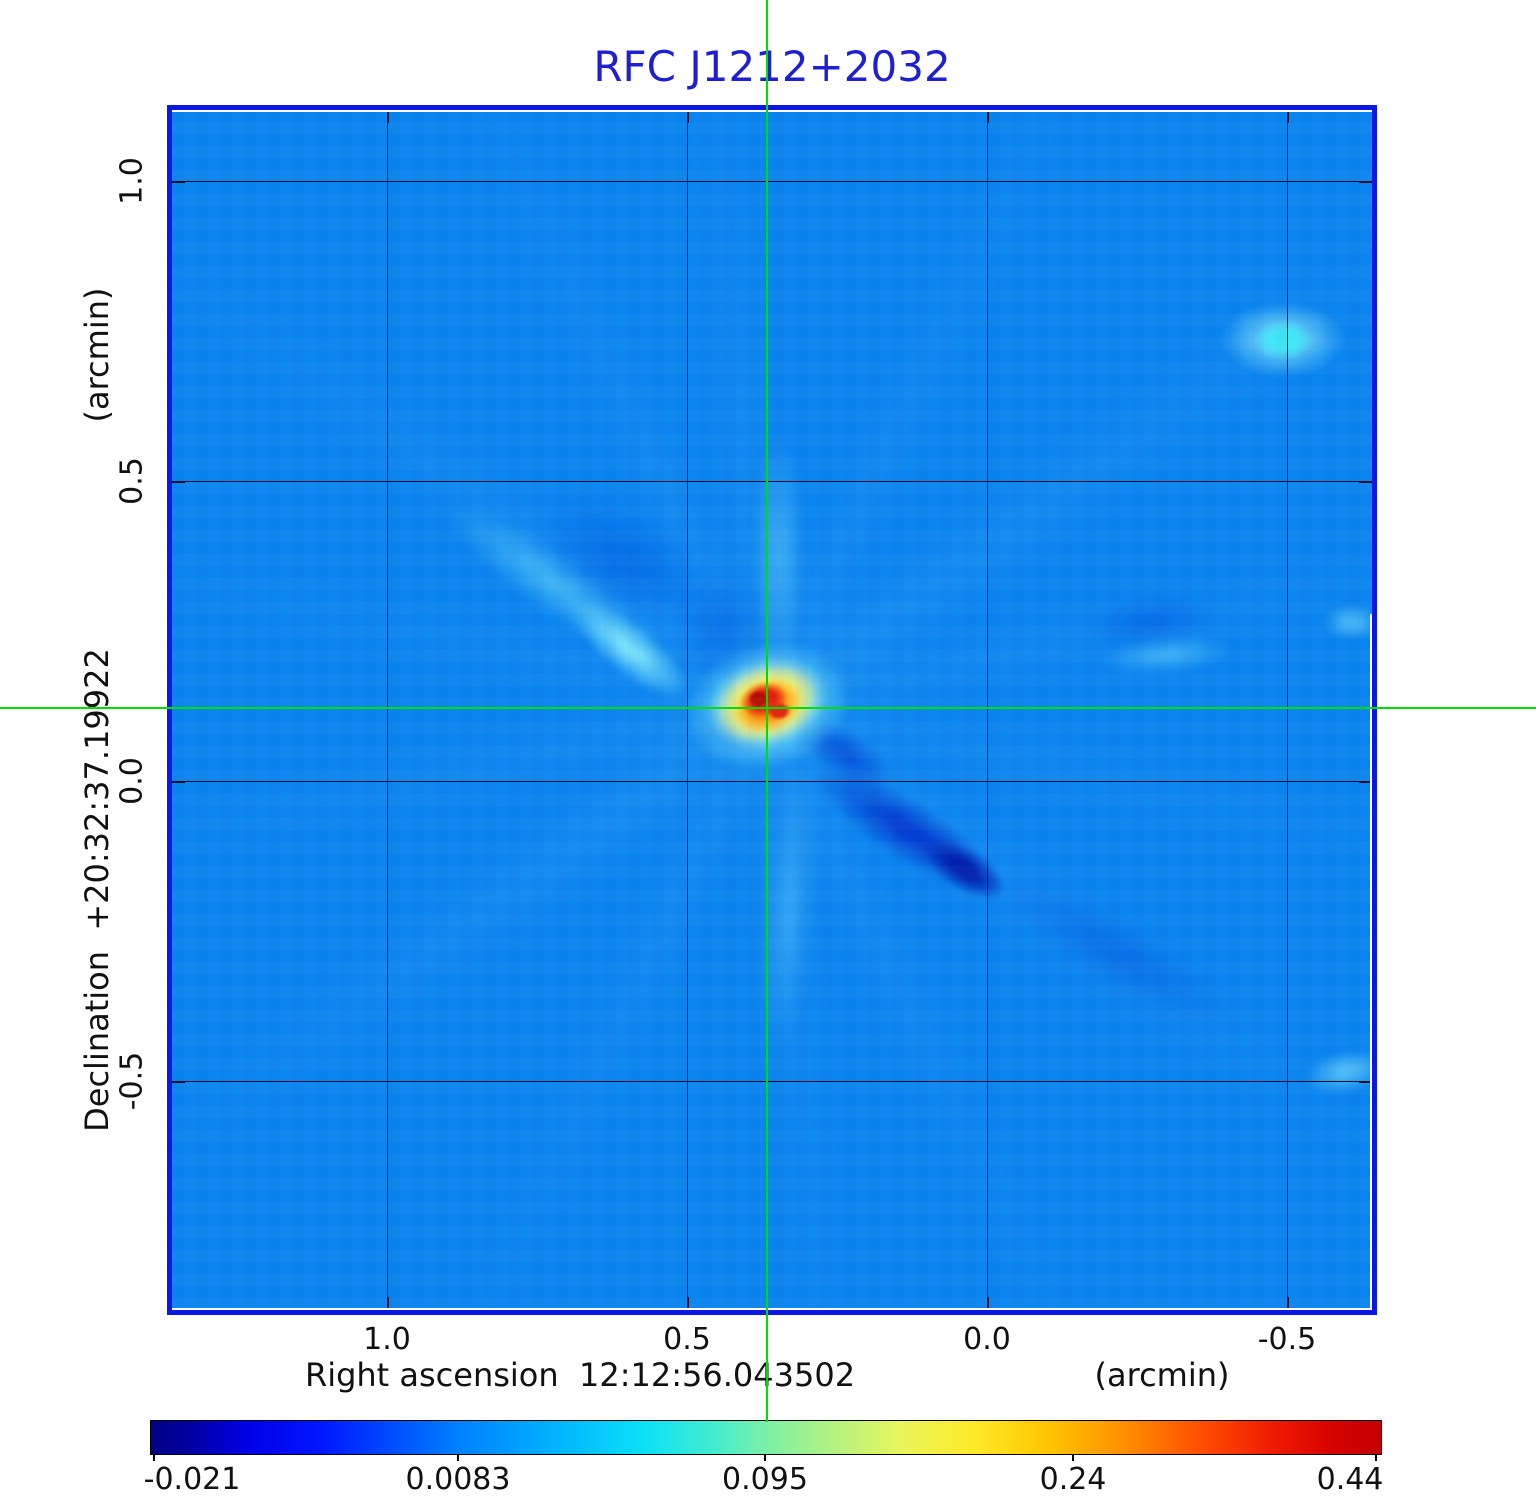 The image size is (1536, 1511). Describe the element at coordinates (97, 355) in the screenshot. I see `y-axis-unit-label: (arcmin)` at that location.